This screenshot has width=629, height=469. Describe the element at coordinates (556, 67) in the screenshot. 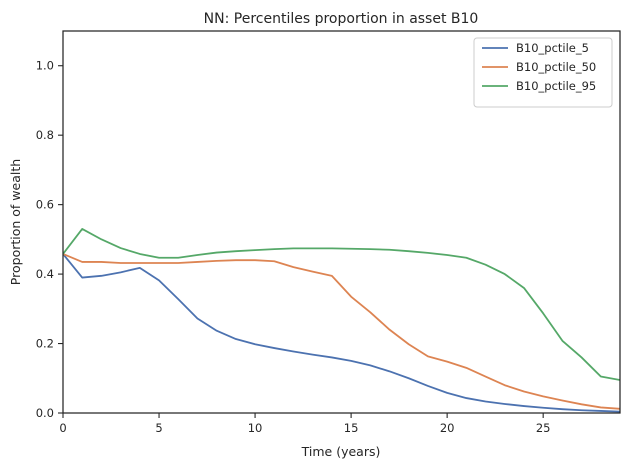

I see `legend-label: B10_pctile_50` at that location.